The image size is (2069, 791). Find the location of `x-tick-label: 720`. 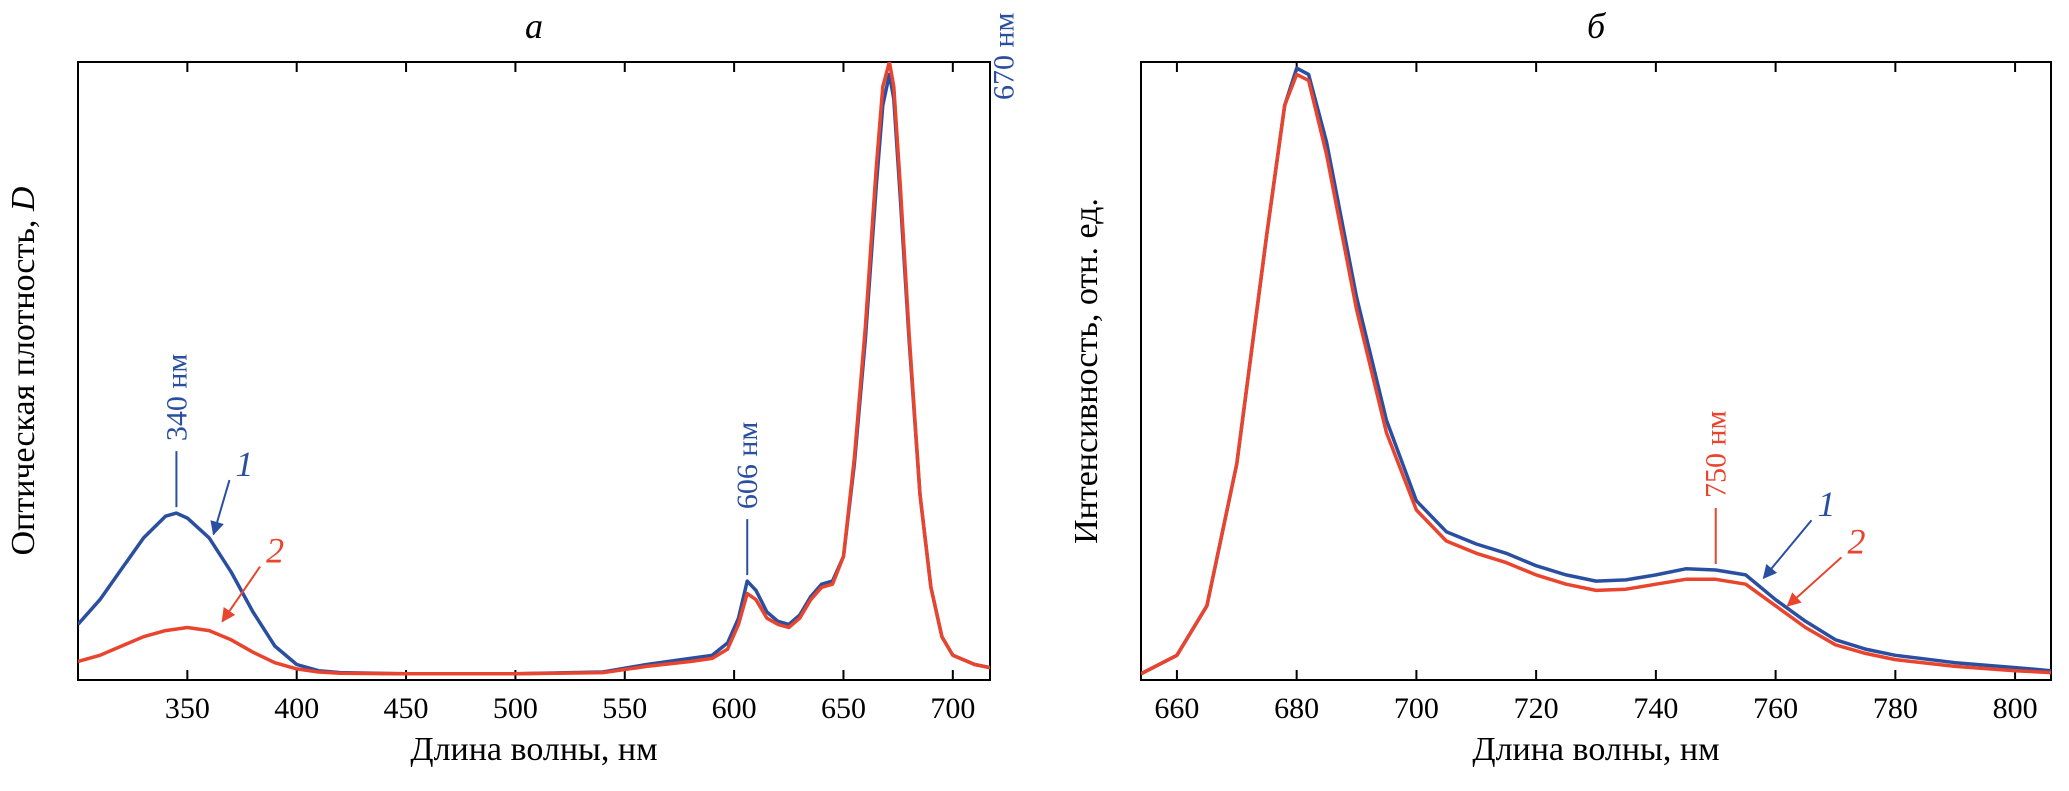

x-tick-label: 720 is located at coordinates (1536, 708).